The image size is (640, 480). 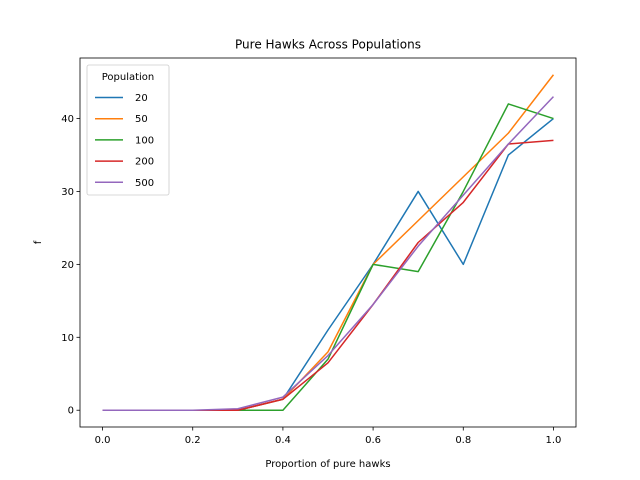 I want to click on y-axis-label: f, so click(x=38, y=242).